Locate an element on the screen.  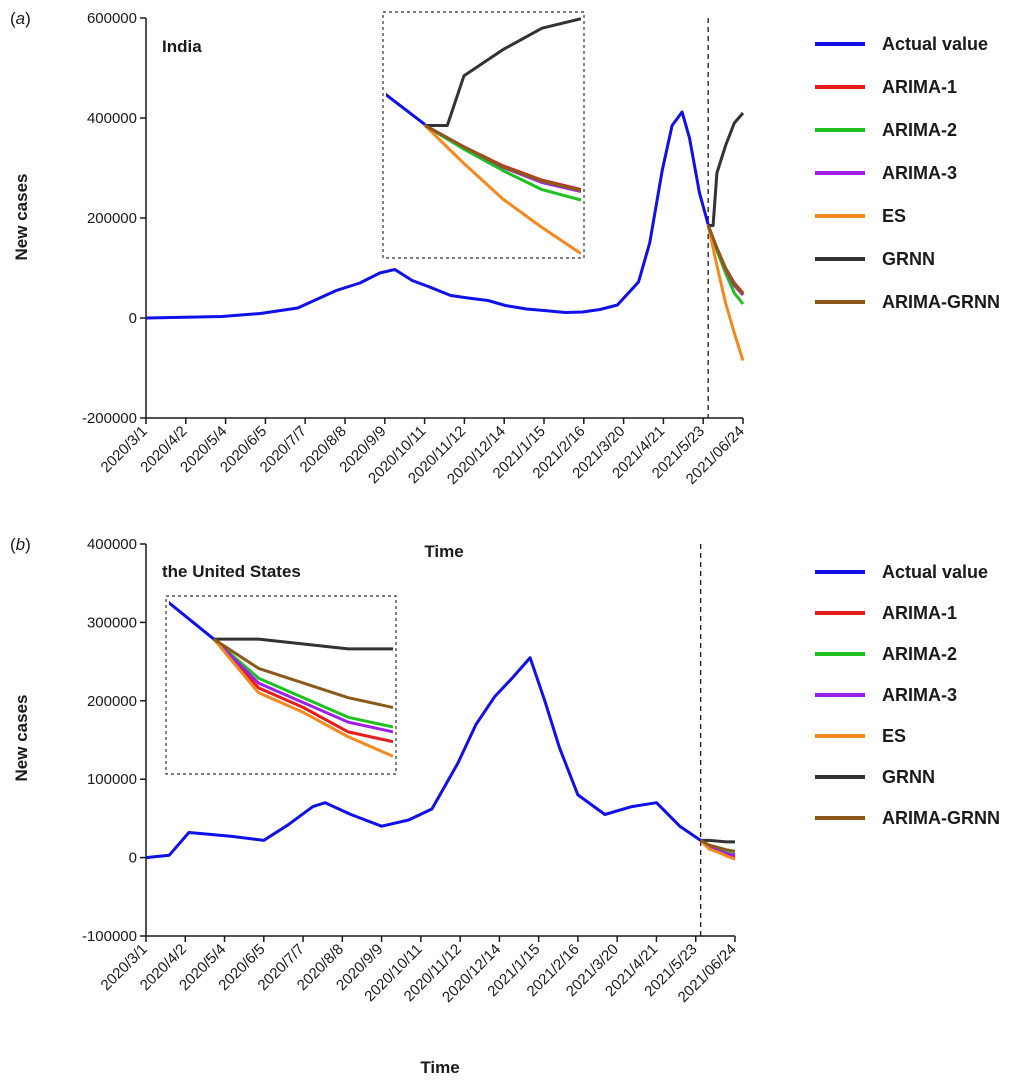
panel-label-letter: b is located at coordinates (20, 544).